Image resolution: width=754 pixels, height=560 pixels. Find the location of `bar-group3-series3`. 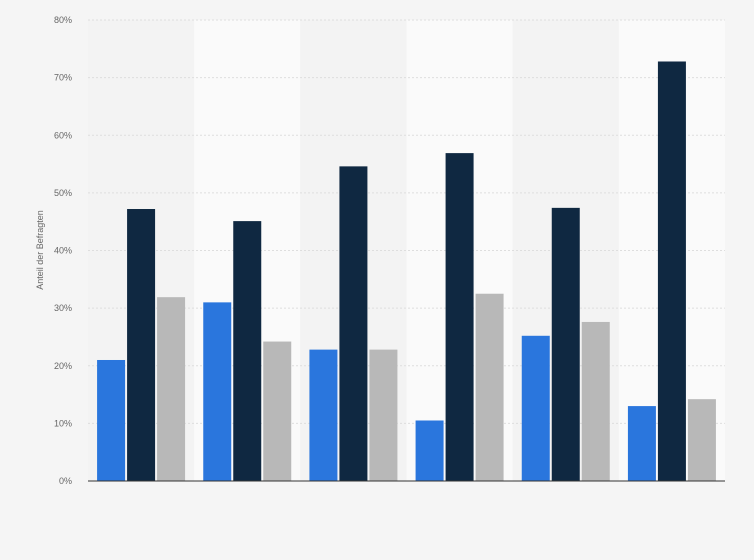

bar-group3-series3 is located at coordinates (383, 415).